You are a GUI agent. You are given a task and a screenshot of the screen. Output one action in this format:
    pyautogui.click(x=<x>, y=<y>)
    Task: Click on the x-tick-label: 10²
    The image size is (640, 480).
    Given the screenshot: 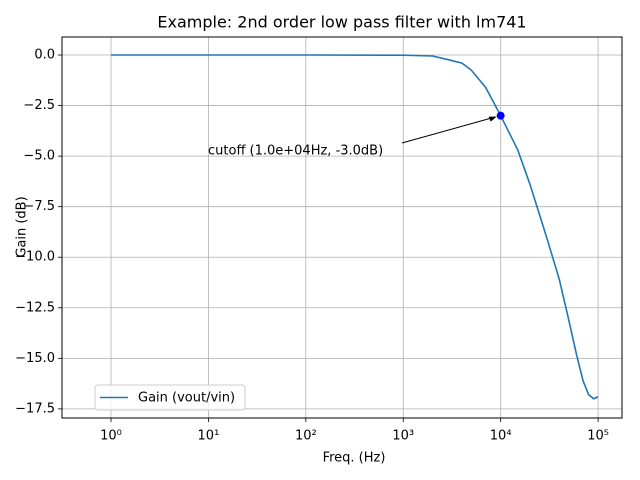 What is the action you would take?
    pyautogui.click(x=306, y=436)
    